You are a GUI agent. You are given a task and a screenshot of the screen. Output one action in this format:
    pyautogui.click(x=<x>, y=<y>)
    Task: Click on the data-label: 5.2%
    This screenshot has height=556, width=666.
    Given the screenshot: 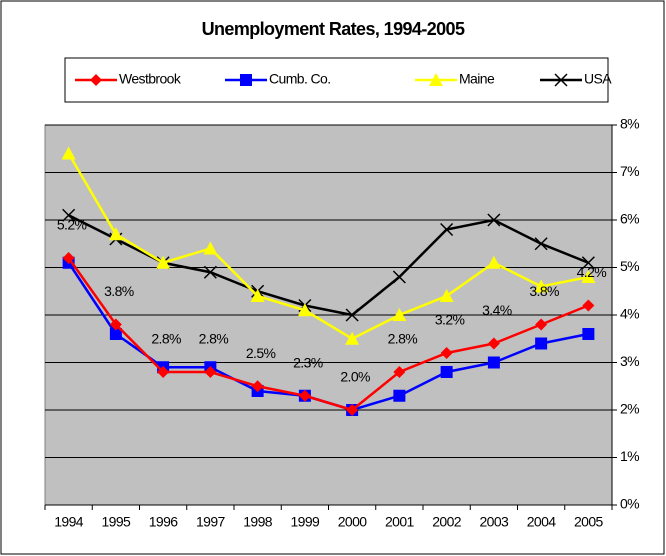 What is the action you would take?
    pyautogui.click(x=72, y=225)
    